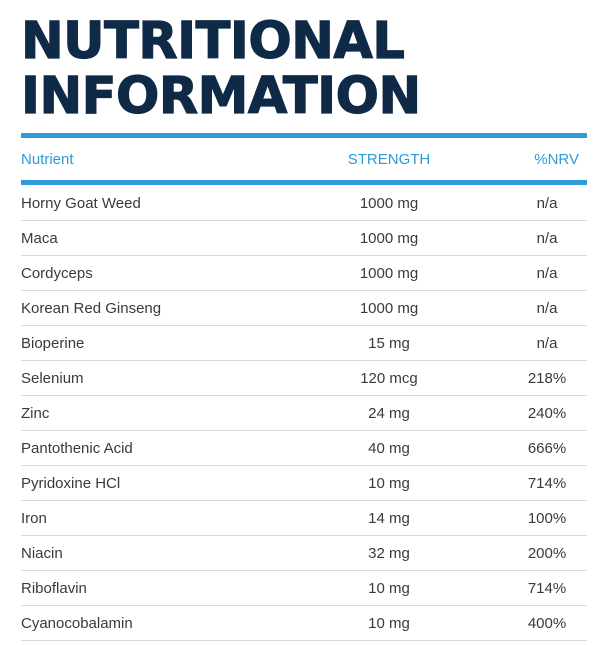 This screenshot has width=596, height=646. I want to click on table-row: Horny Goat Weed 1000 mg n/a, so click(304, 203).